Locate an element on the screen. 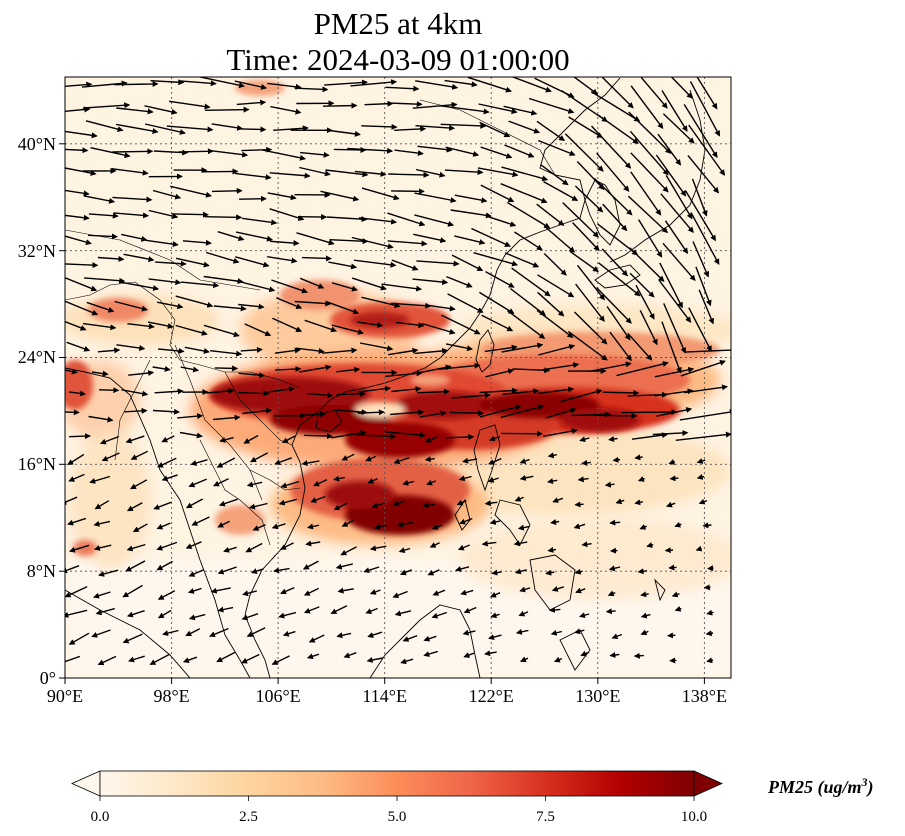 The width and height of the screenshot is (905, 836). lat-tick-label: 16°N is located at coordinates (37, 464).